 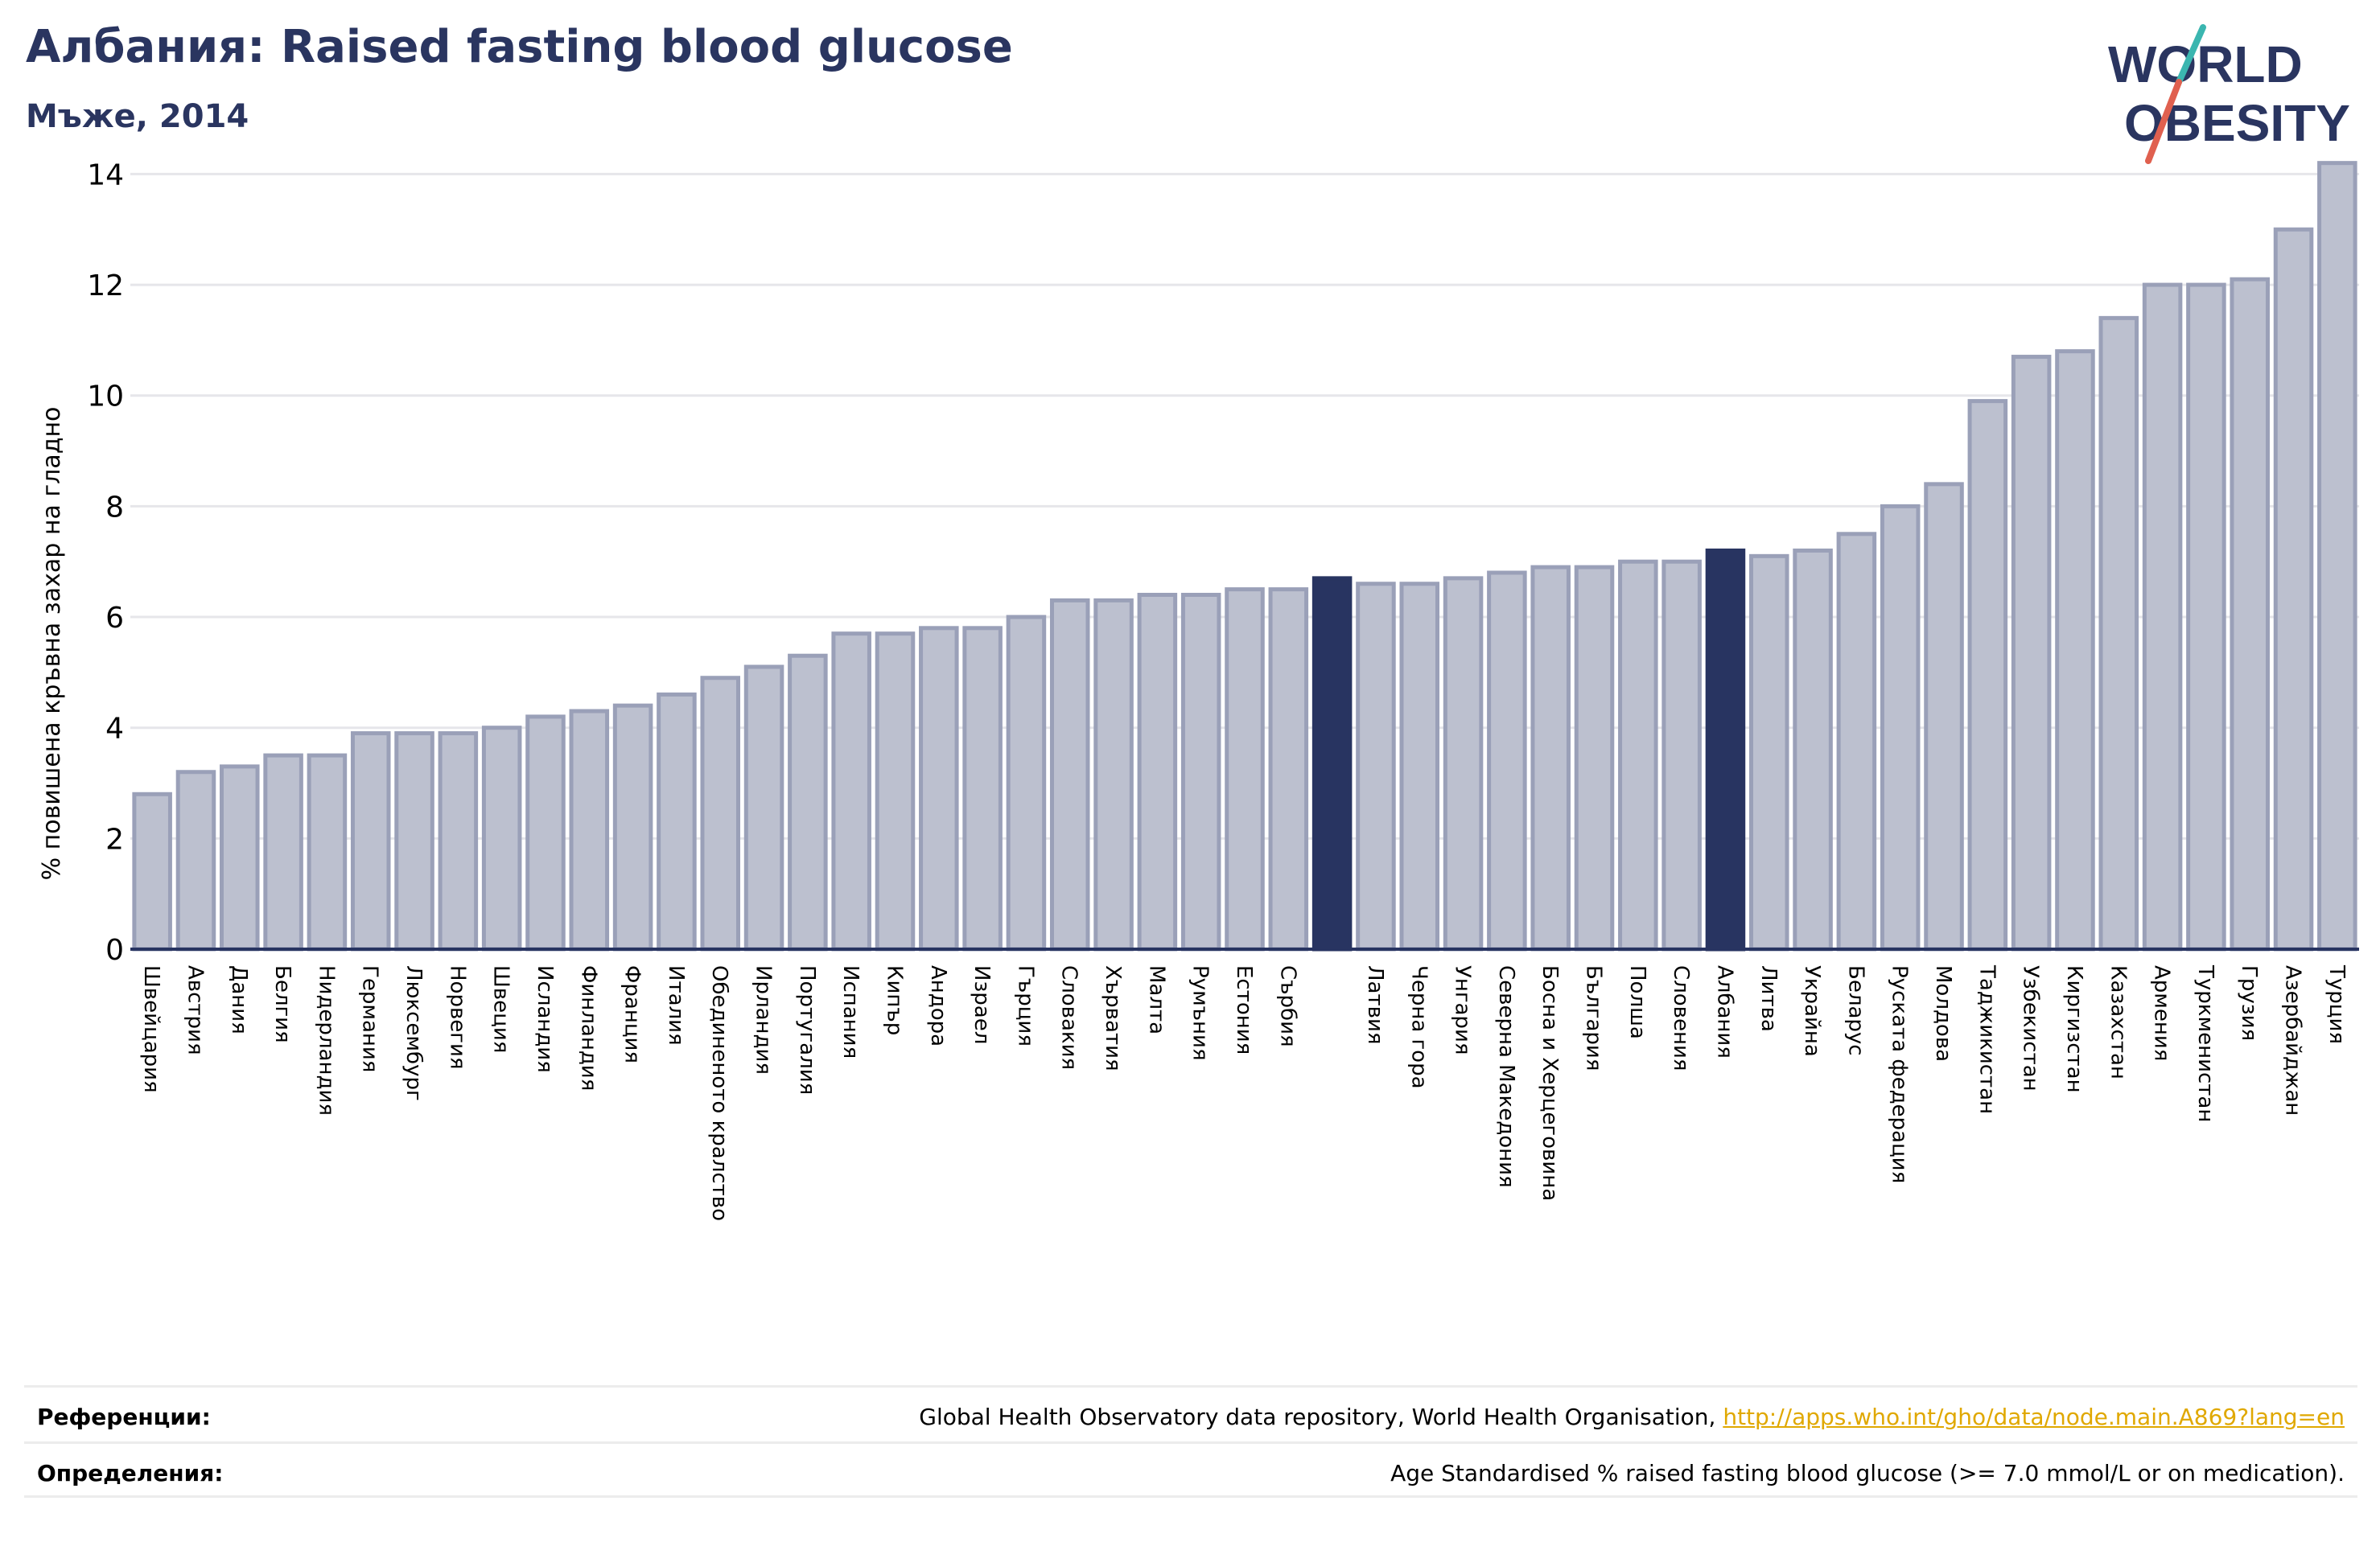 What do you see at coordinates (1506, 1076) in the screenshot?
I see `category-label: Северна Македония` at bounding box center [1506, 1076].